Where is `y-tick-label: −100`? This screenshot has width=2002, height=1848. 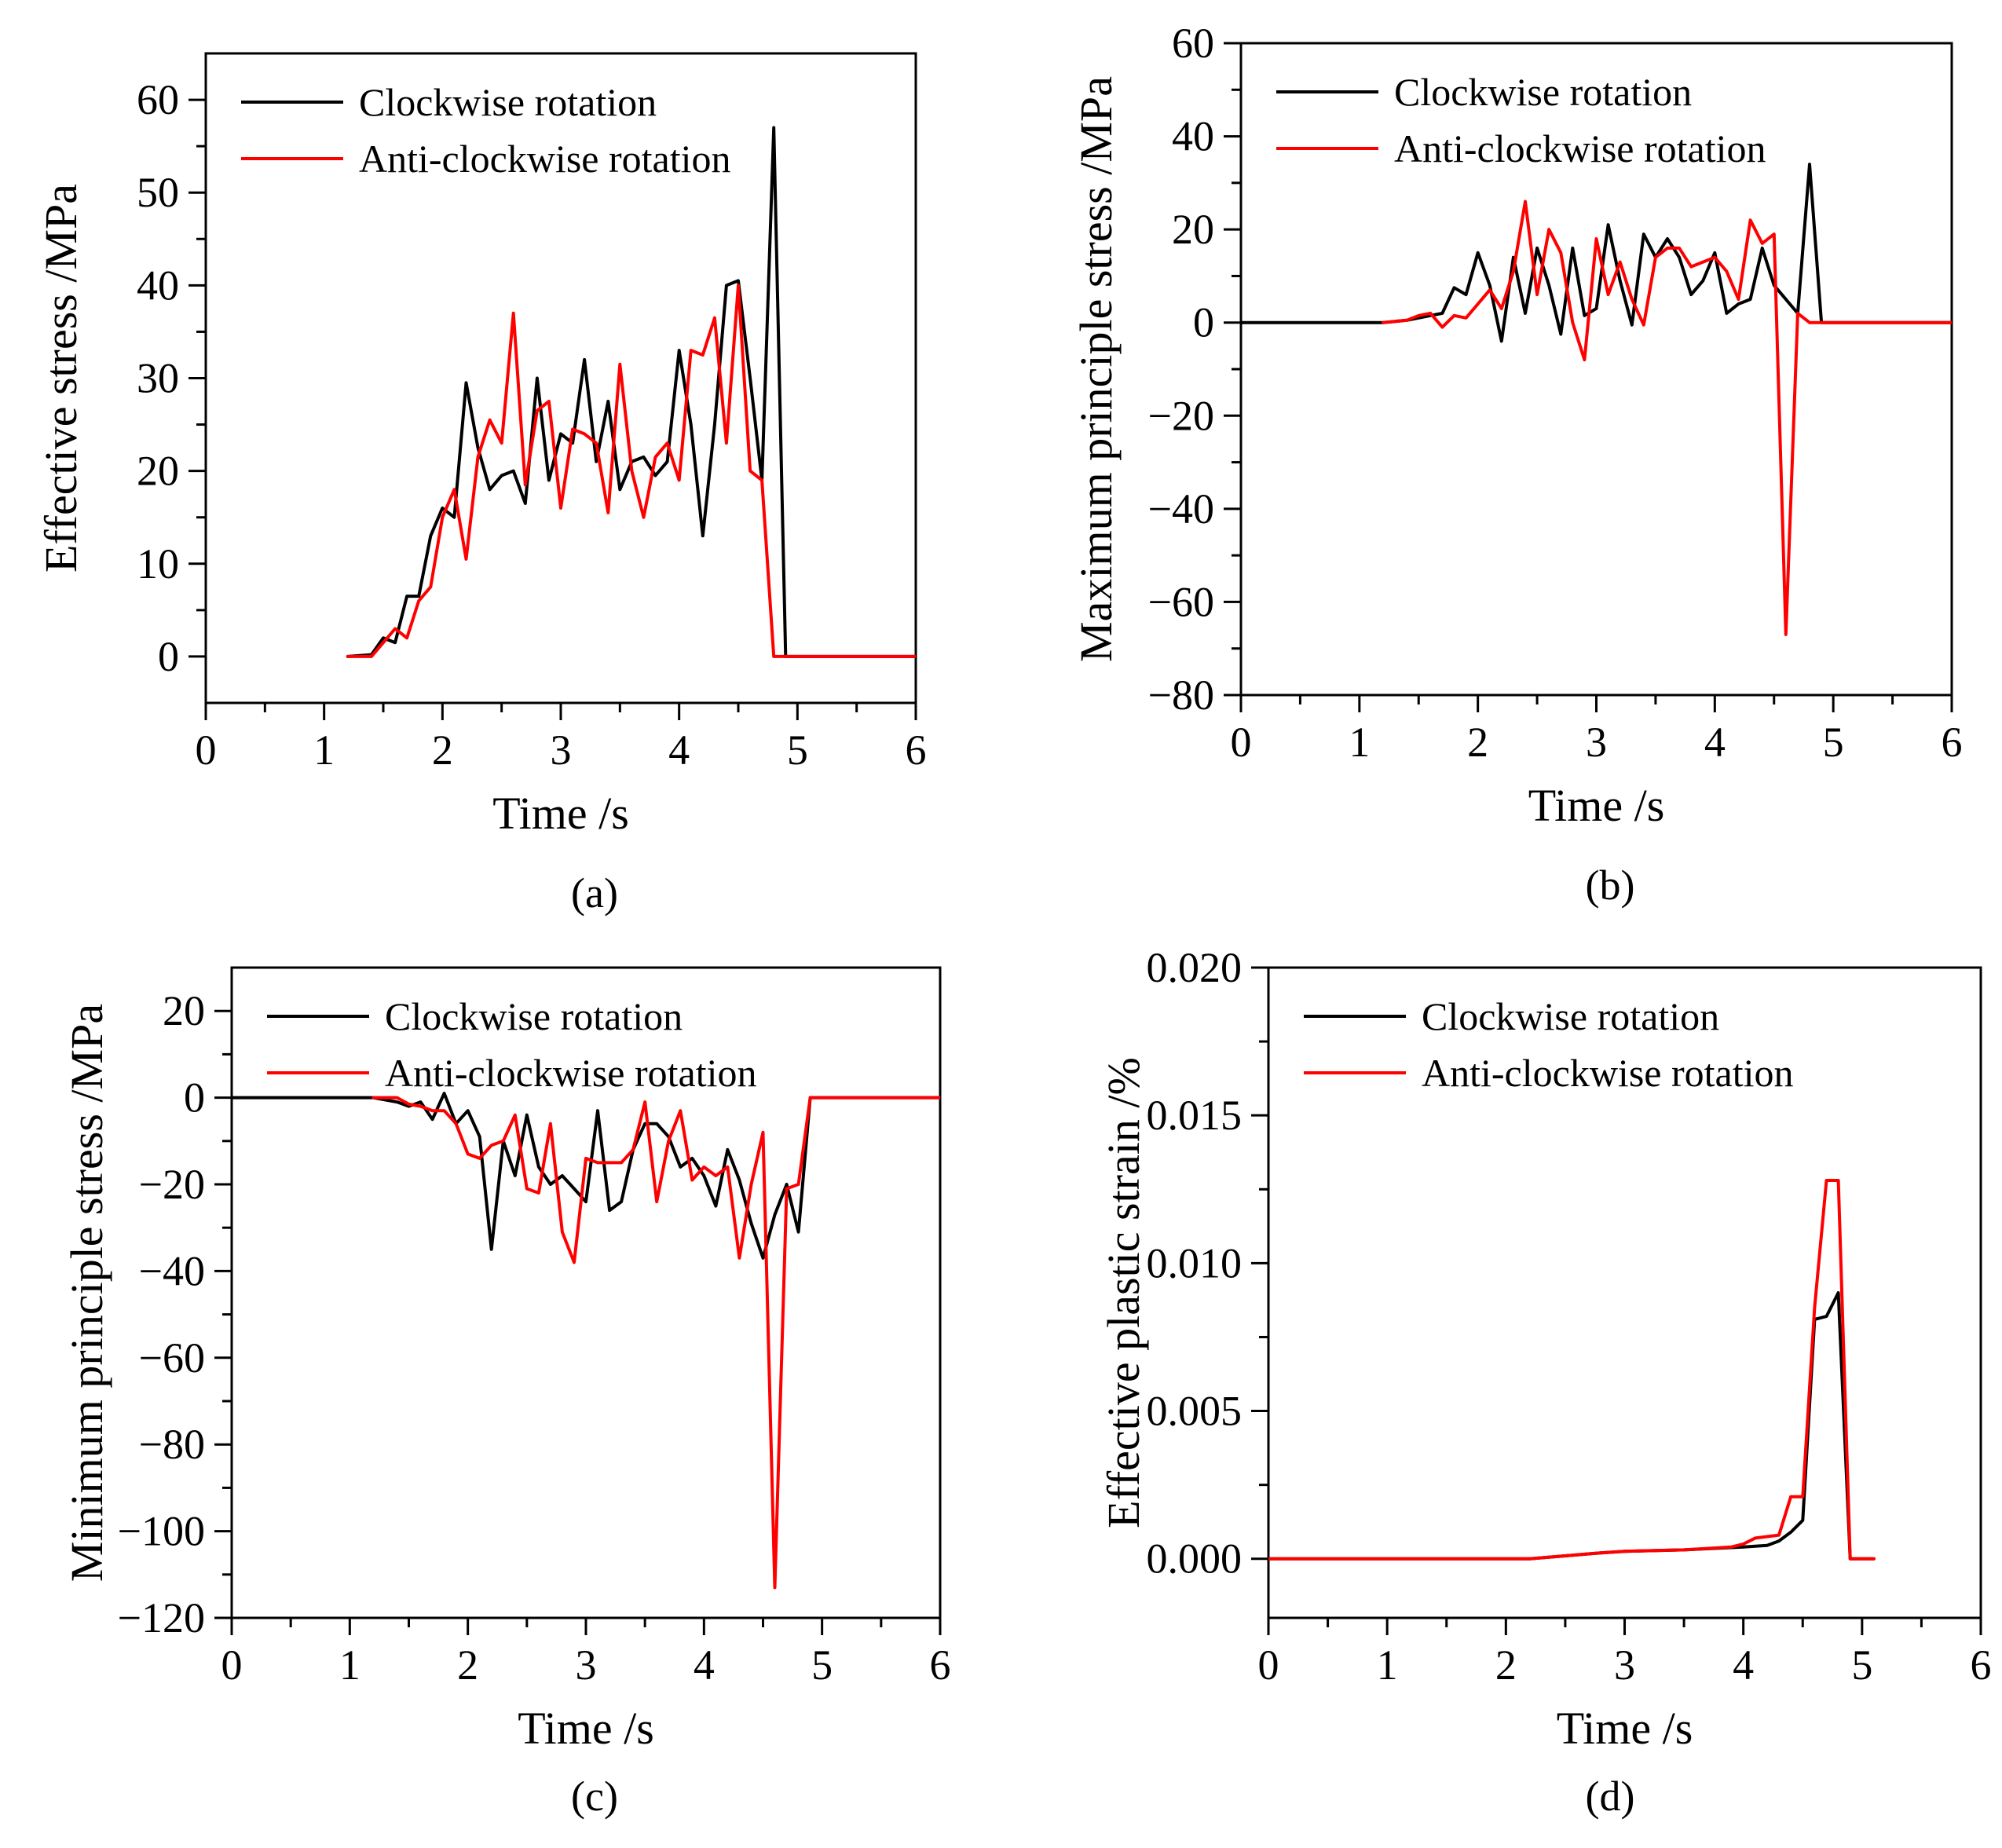 y-tick-label: −100 is located at coordinates (161, 1532).